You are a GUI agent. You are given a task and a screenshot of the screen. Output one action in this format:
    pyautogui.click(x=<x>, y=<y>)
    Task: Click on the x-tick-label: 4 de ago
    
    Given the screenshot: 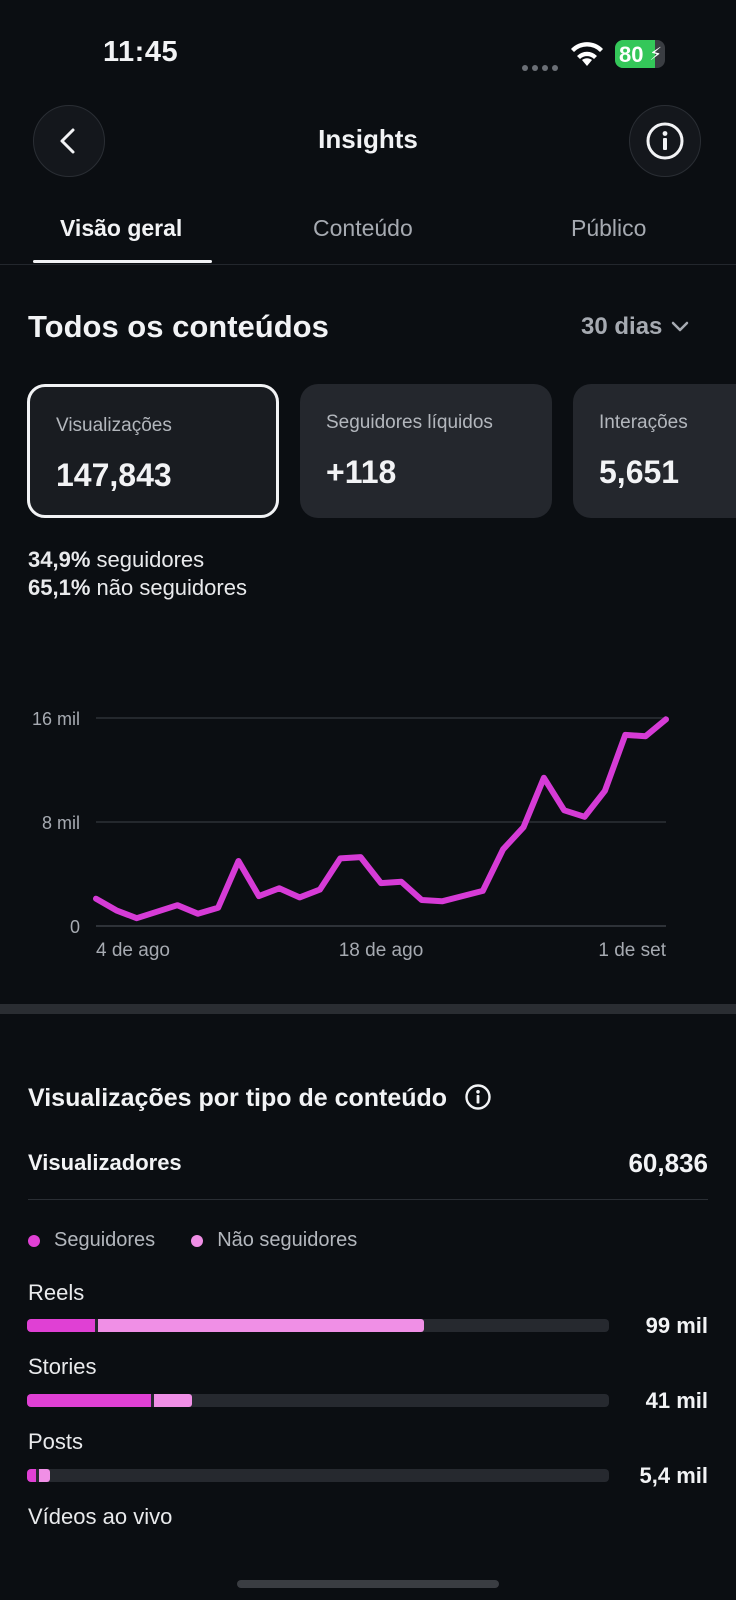 What is the action you would take?
    pyautogui.click(x=133, y=950)
    